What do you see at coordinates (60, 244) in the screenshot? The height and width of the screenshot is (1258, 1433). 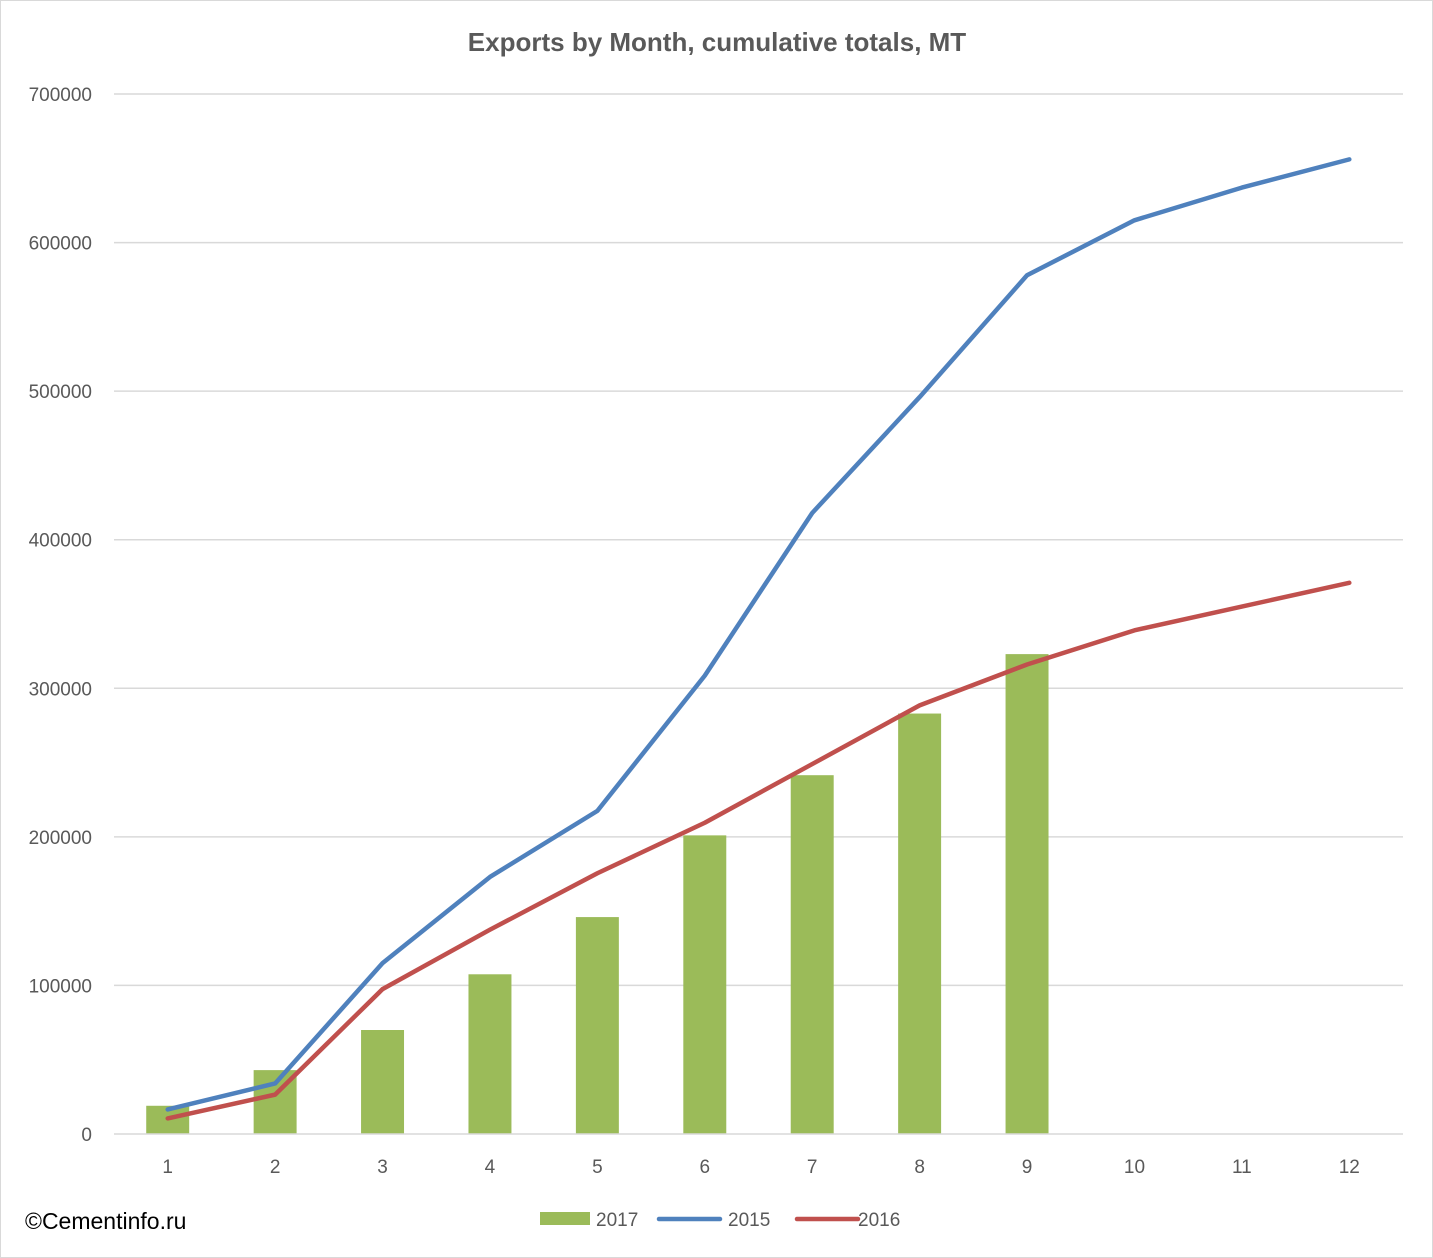 I see `y-tick-label: 600000` at bounding box center [60, 244].